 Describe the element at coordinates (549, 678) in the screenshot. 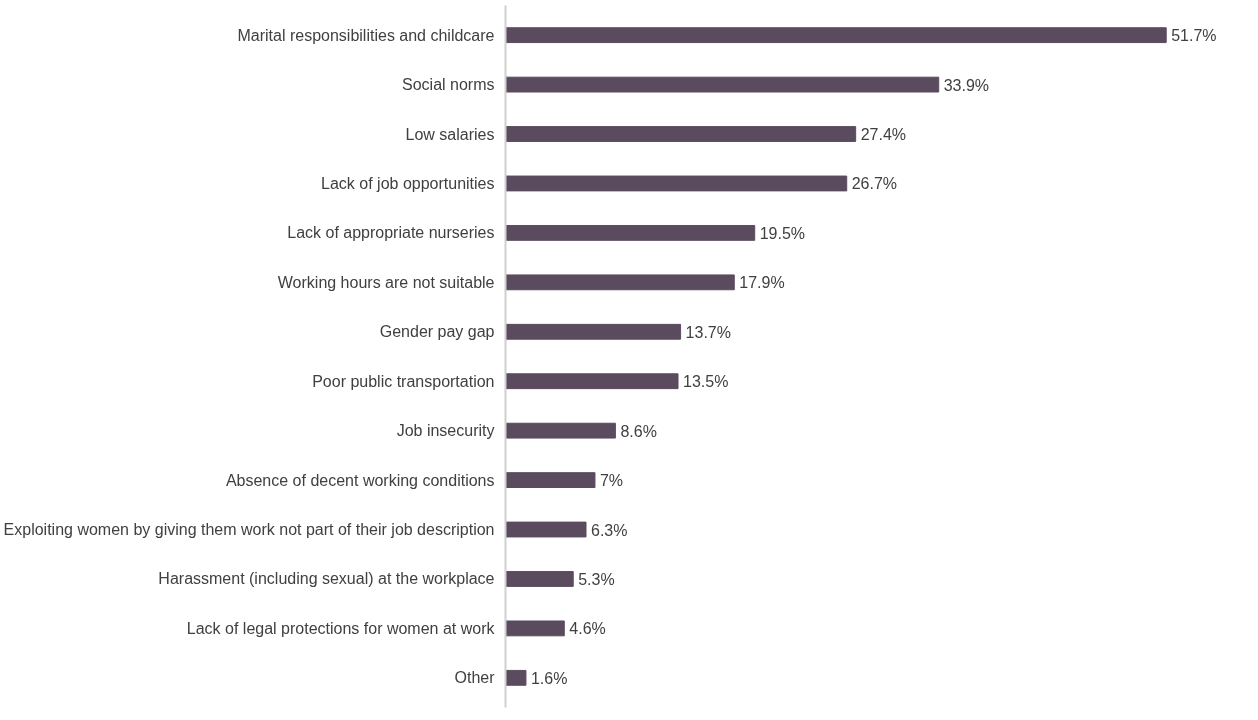

I see `data-label: 1.6%` at that location.